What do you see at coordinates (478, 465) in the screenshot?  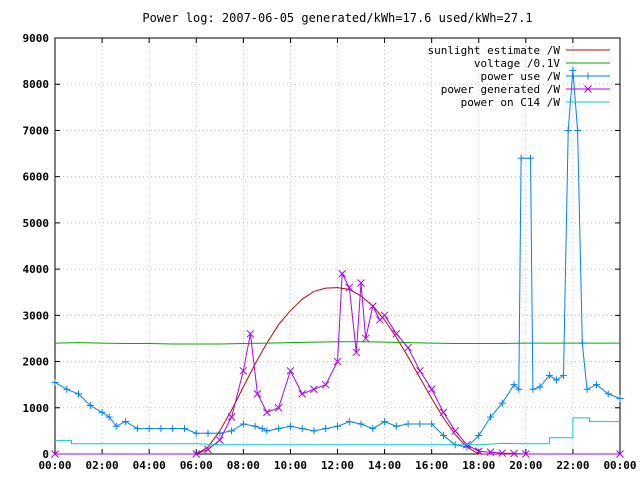 I see `x-tick-label: 18:00` at bounding box center [478, 465].